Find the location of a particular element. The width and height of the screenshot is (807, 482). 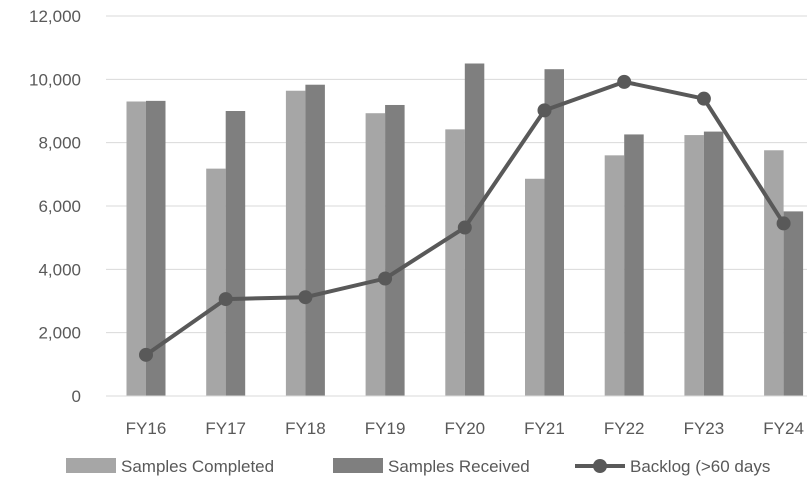

legend-marker-backlog is located at coordinates (600, 466).